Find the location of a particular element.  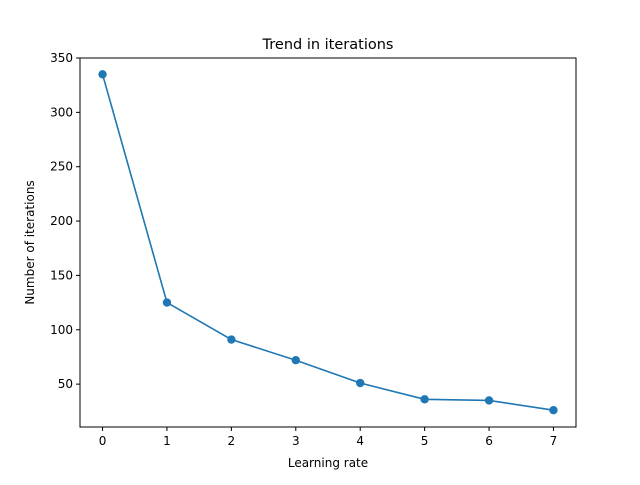

x-tick-label: 5 is located at coordinates (425, 441).